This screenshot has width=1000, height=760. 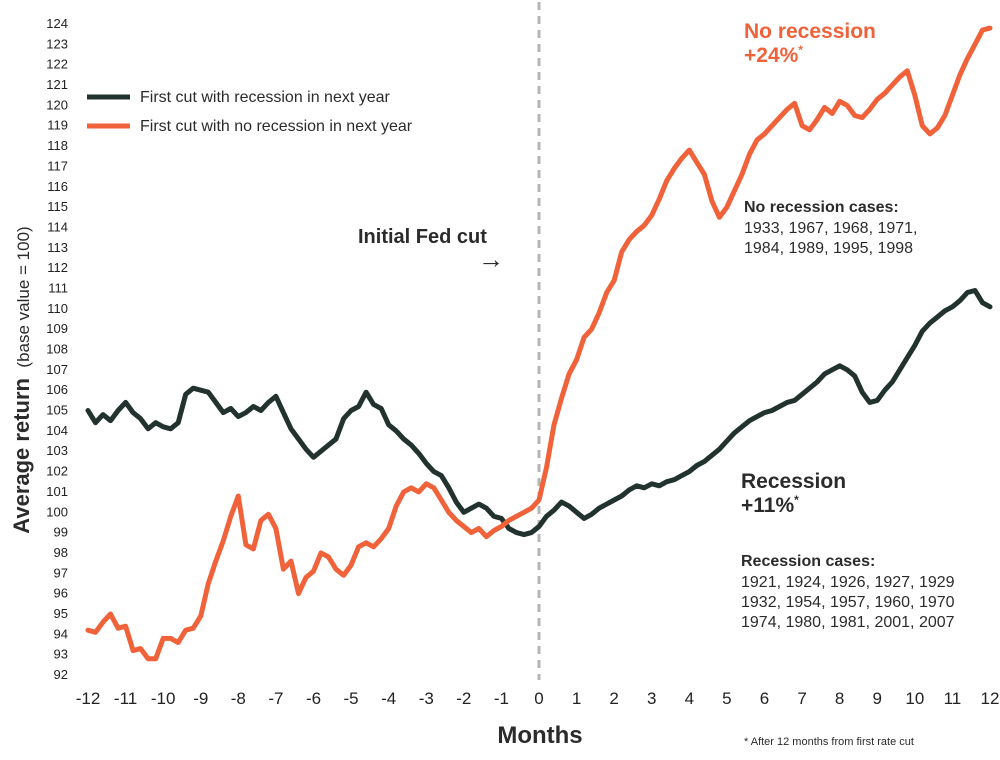 What do you see at coordinates (463, 698) in the screenshot?
I see `x-tick-label: -2` at bounding box center [463, 698].